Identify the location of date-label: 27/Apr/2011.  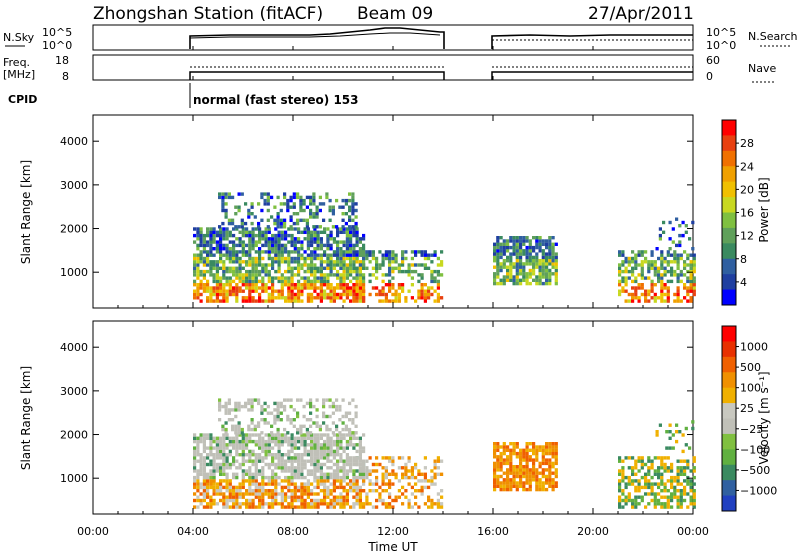
(641, 14).